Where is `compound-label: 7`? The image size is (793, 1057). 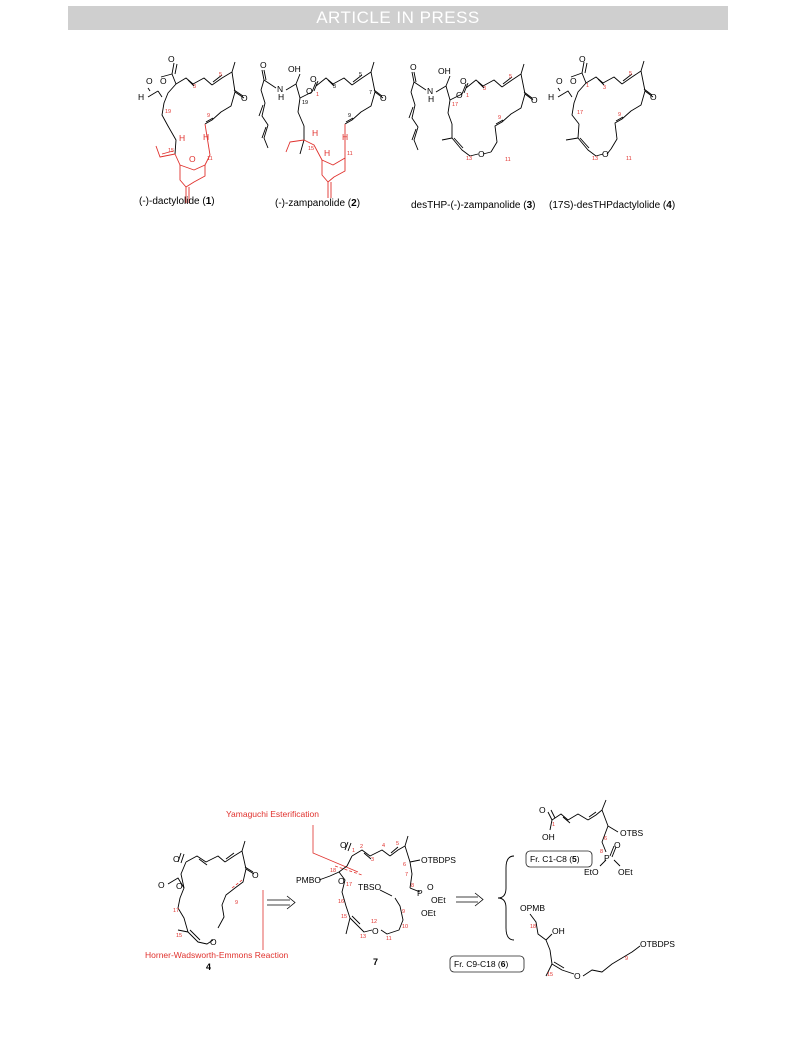
compound-label: 7 is located at coordinates (375, 962).